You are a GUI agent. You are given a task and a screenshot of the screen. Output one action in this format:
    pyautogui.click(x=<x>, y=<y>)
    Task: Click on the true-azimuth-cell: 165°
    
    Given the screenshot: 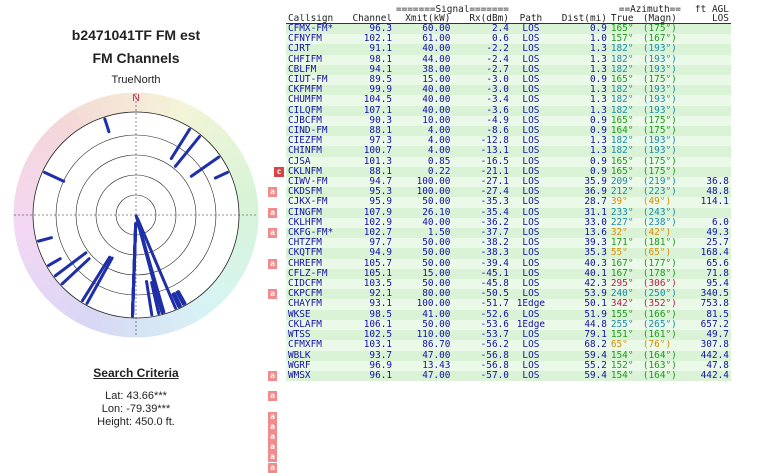 What is the action you would take?
    pyautogui.click(x=622, y=171)
    